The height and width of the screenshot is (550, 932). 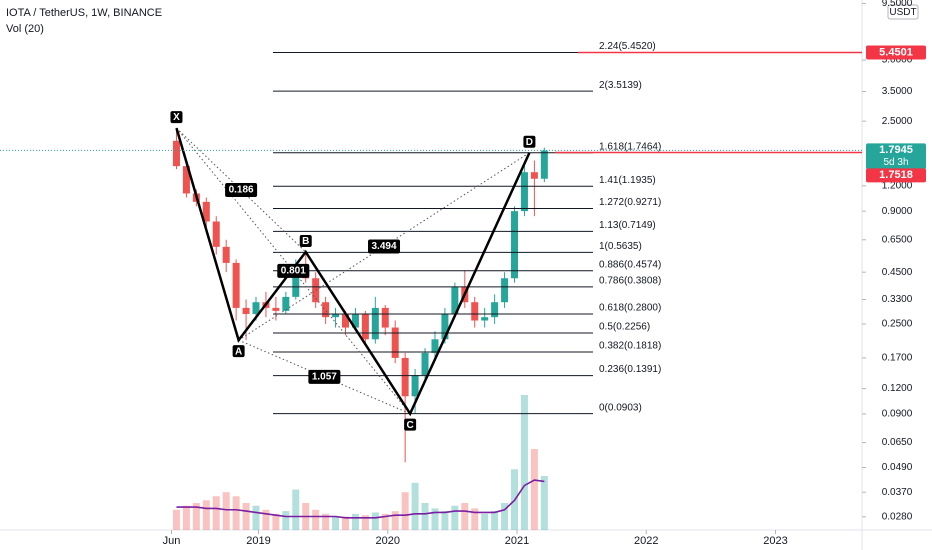 What do you see at coordinates (630, 146) in the screenshot?
I see `fib-label: 1.618(1.7464)` at bounding box center [630, 146].